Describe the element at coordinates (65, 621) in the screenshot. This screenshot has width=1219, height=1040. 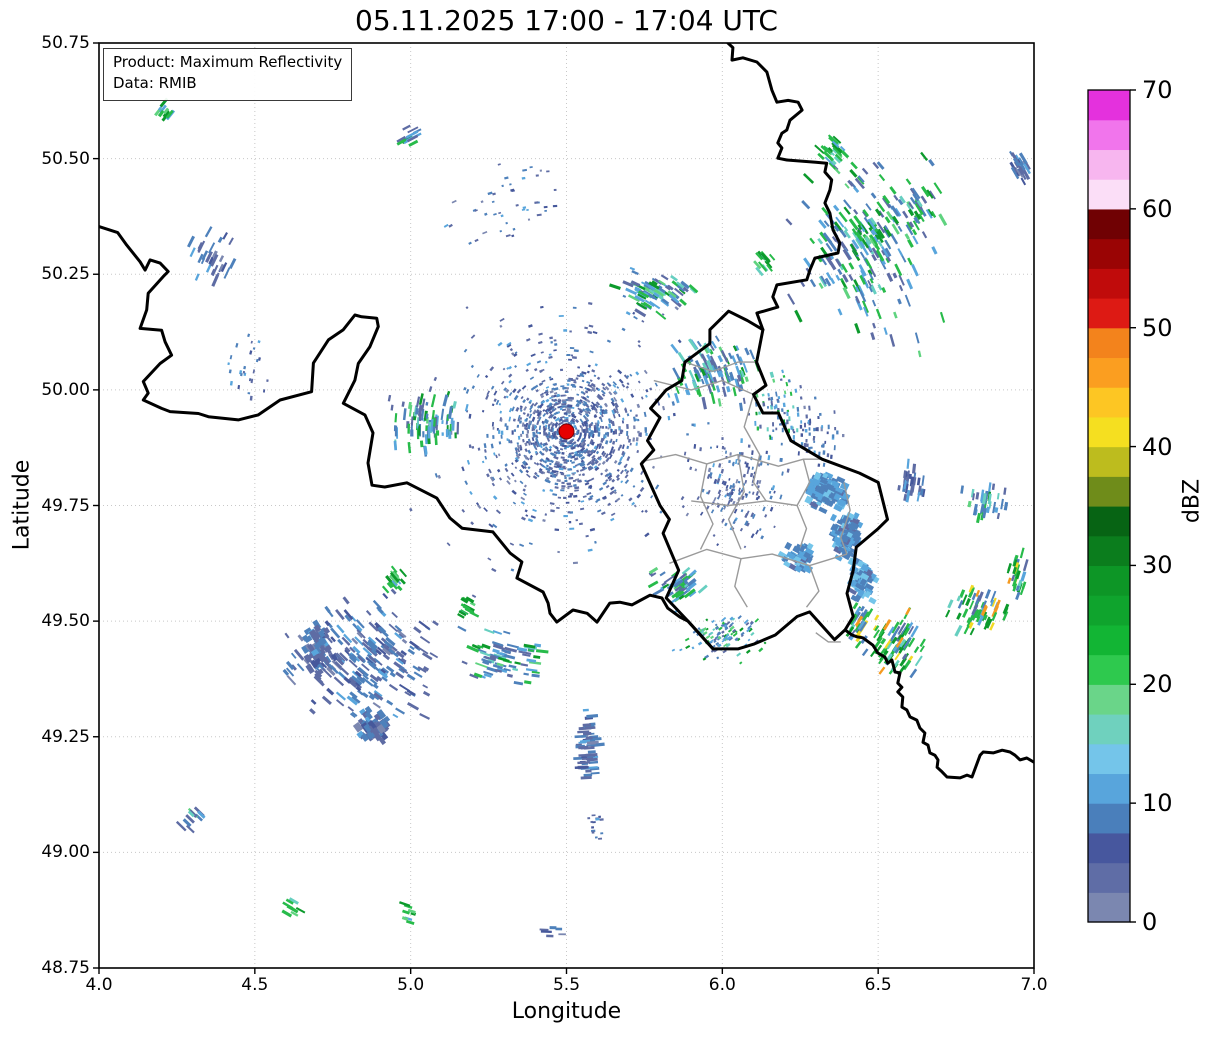
I see `y-tick-label: 49.50` at that location.